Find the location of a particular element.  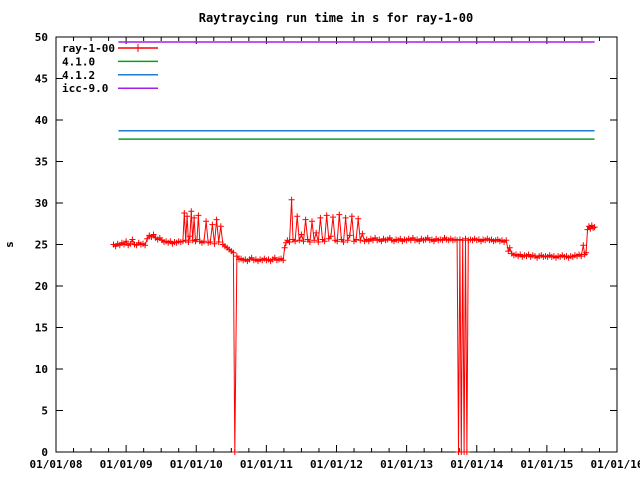

y-axis-title: s is located at coordinates (9, 244).